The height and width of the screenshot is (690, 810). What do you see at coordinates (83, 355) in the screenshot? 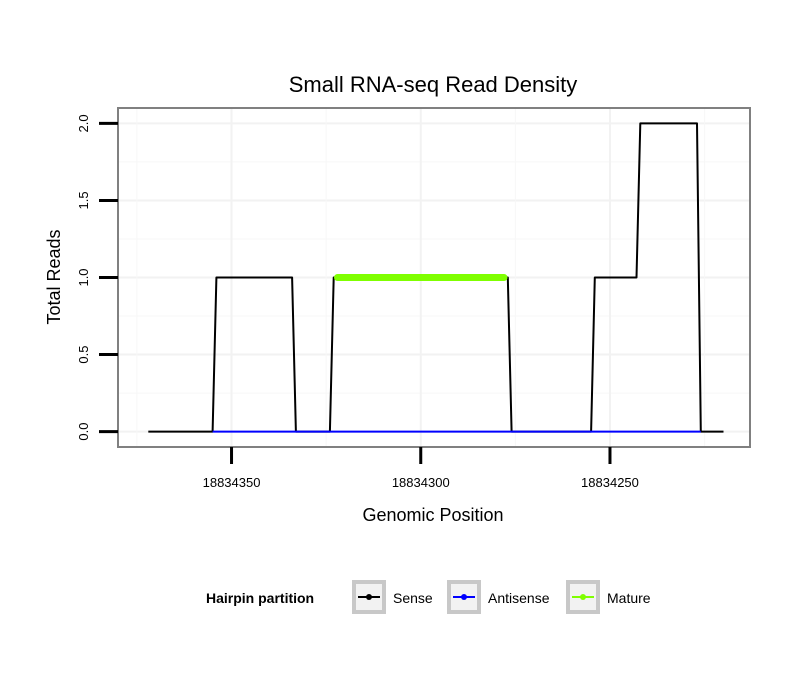
I see `y-tick-label: 0.5` at bounding box center [83, 355].